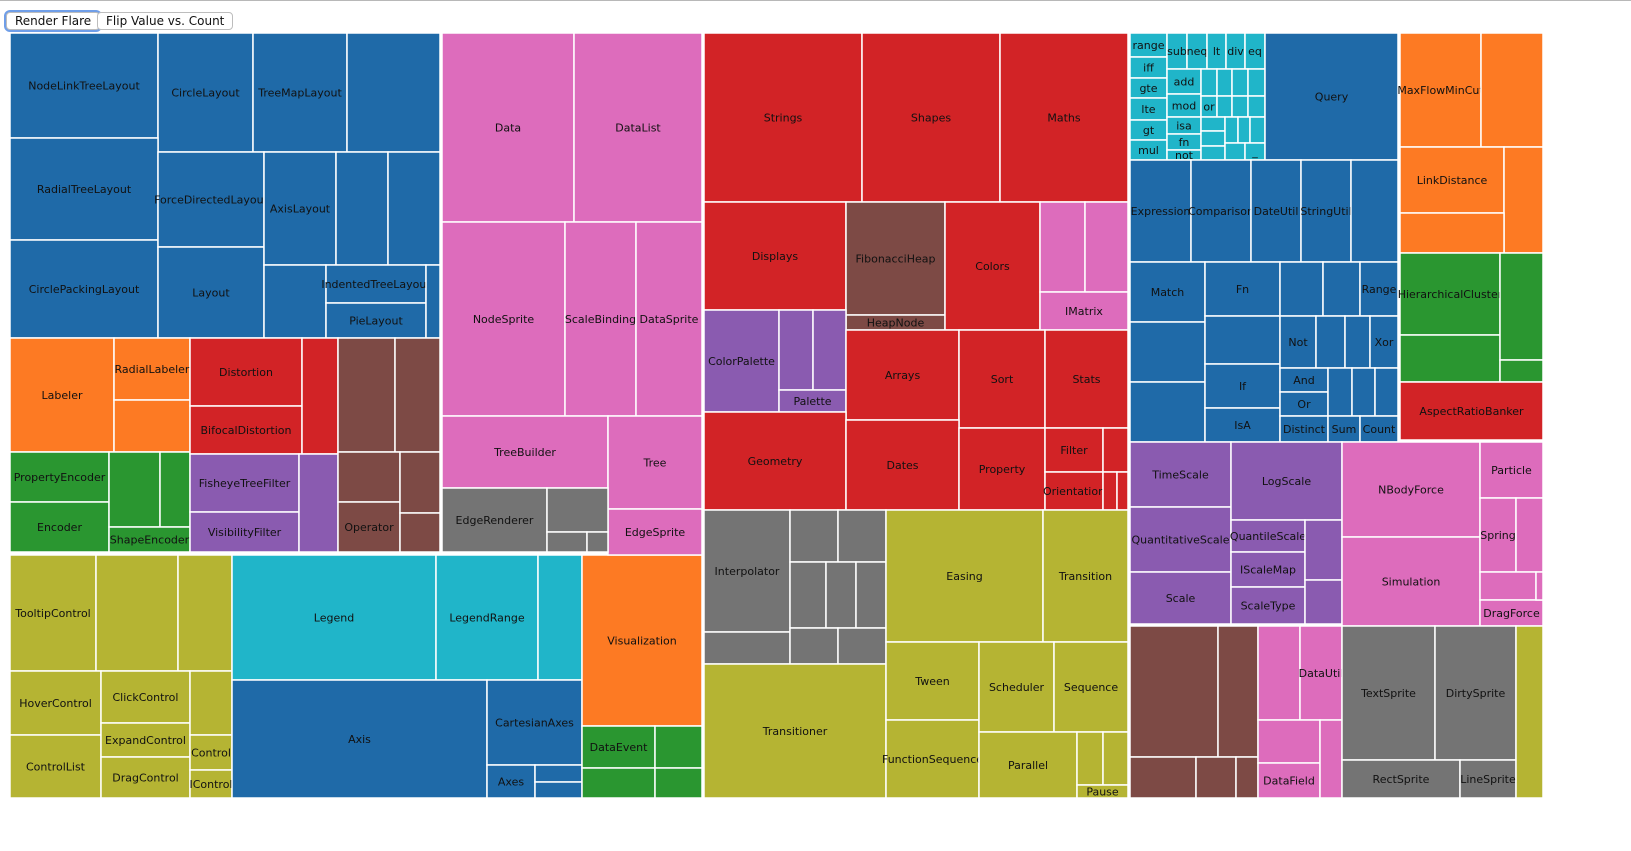 The image size is (1631, 851). Describe the element at coordinates (895, 258) in the screenshot. I see `treemap-cell-fibonacciheap` at that location.